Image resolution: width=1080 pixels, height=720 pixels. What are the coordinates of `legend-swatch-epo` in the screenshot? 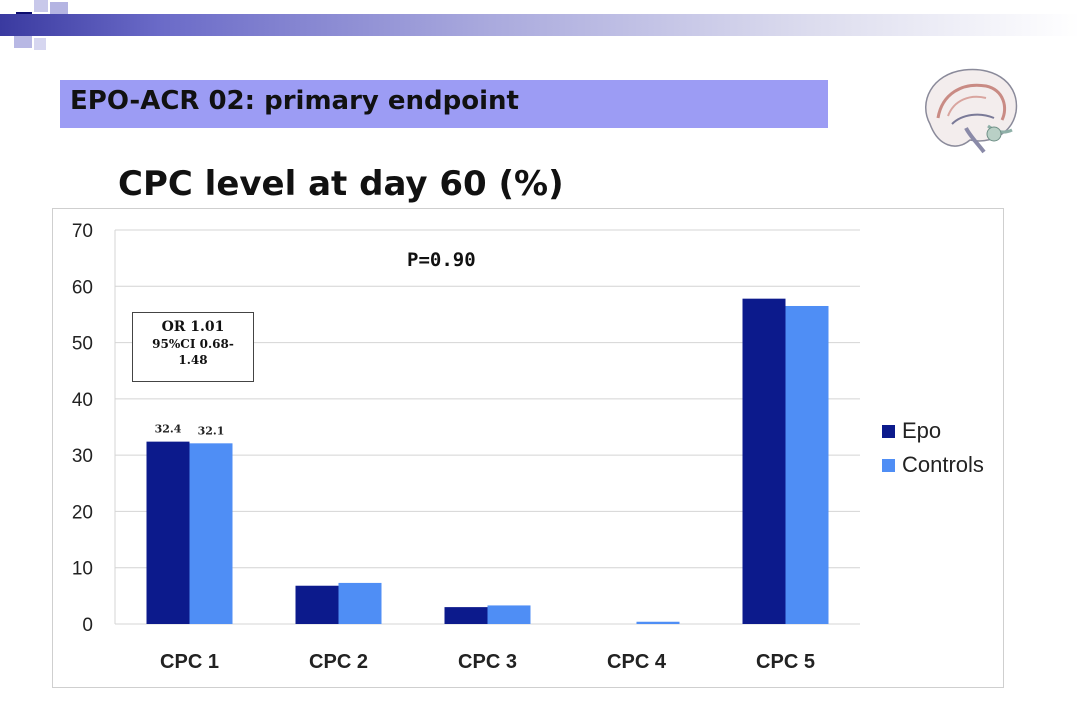 It's located at (888, 431).